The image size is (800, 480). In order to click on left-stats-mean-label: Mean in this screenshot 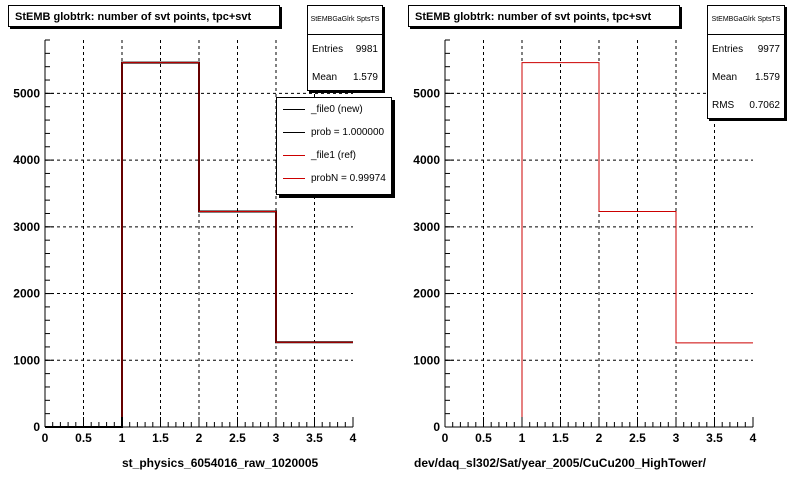, I will do `click(325, 77)`.